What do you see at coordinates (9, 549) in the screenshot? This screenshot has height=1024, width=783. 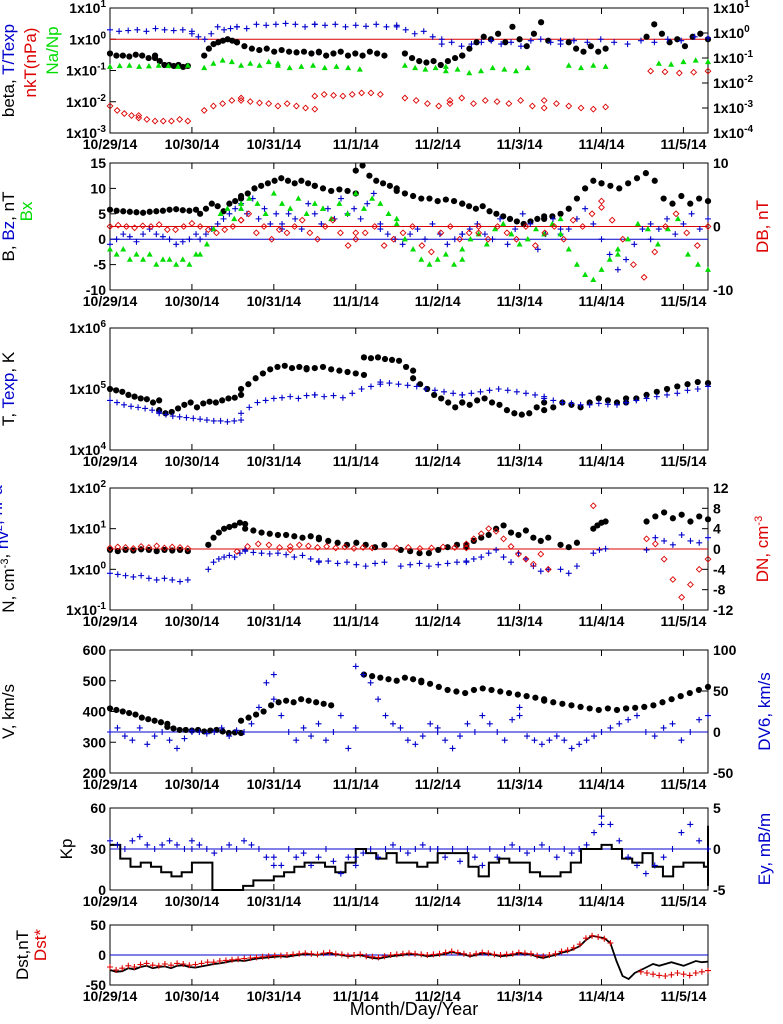 I see `y-axis-label-left: N, cm-3, nv2, nPa` at bounding box center [9, 549].